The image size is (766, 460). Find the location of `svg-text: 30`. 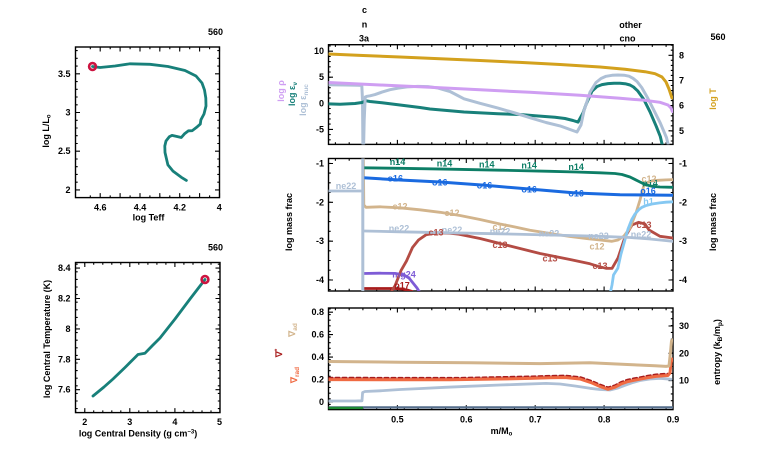

svg-text: 30 is located at coordinates (684, 326).